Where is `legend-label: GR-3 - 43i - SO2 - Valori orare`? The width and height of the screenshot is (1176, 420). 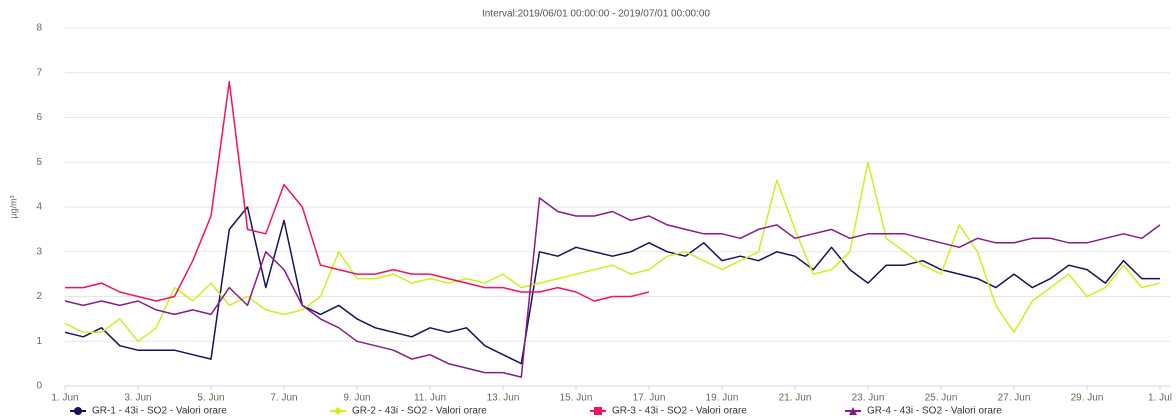 legend-label: GR-3 - 43i - SO2 - Valori orare is located at coordinates (679, 411).